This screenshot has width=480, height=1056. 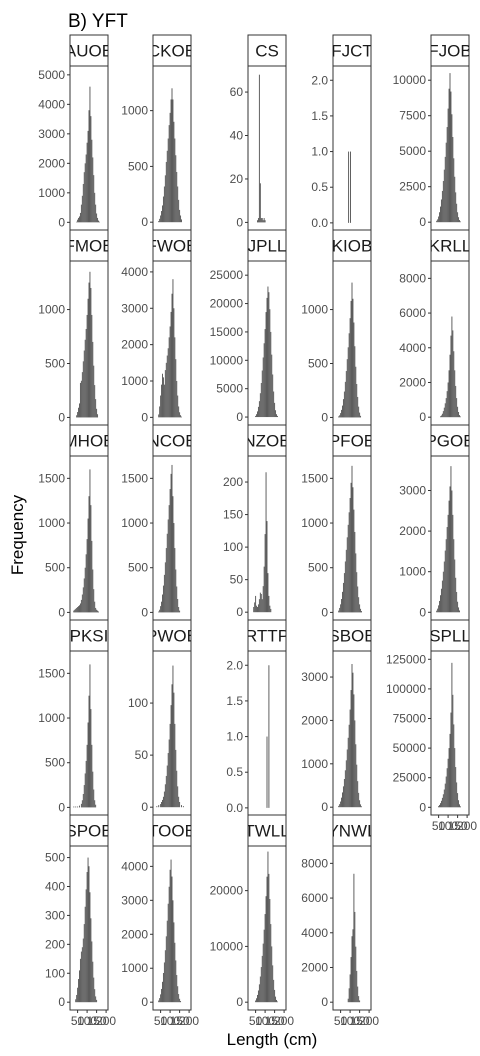 What do you see at coordinates (134, 272) in the screenshot?
I see `y-tick-label: 4000` at bounding box center [134, 272].